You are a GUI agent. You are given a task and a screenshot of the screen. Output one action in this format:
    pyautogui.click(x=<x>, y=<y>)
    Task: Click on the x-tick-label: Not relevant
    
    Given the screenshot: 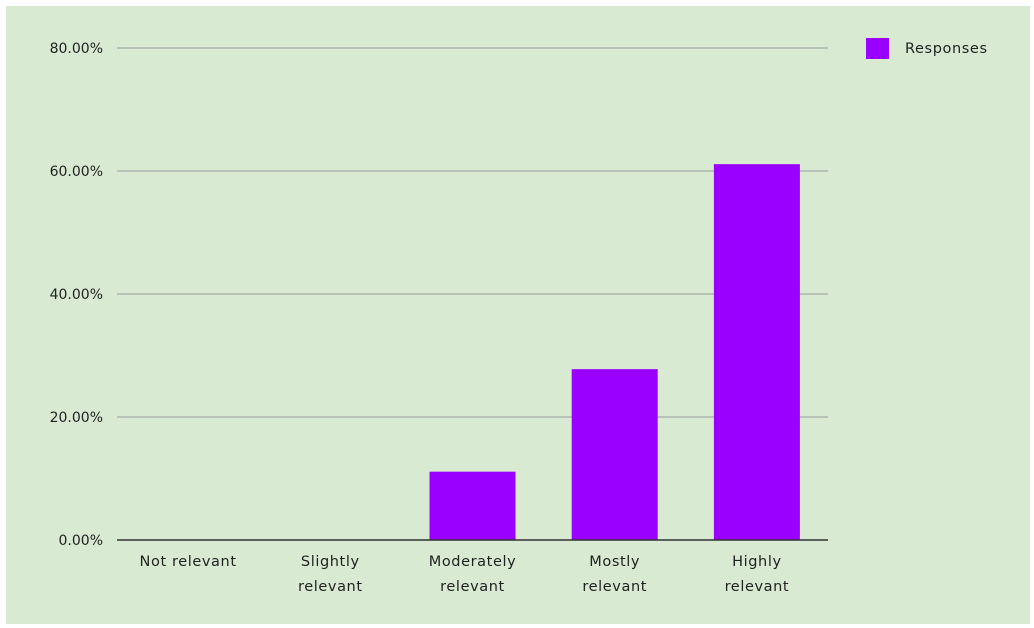 What is the action you would take?
    pyautogui.click(x=188, y=562)
    